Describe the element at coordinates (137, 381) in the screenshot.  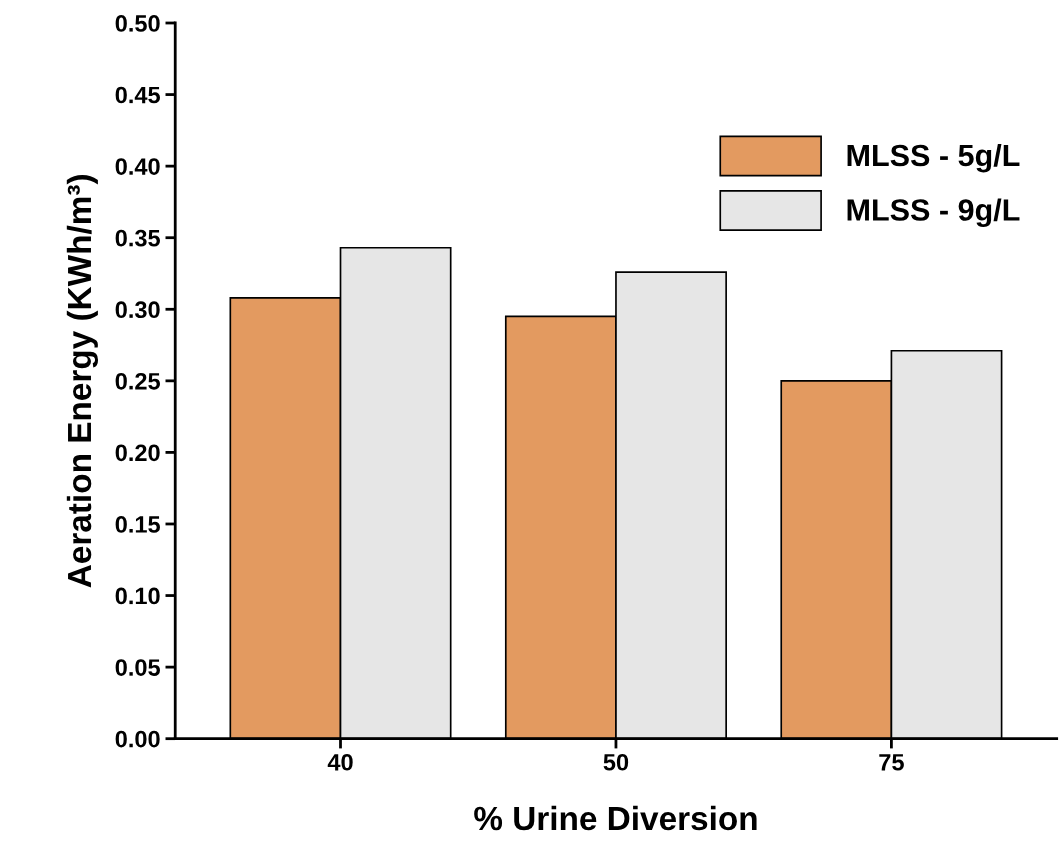
I see `y-tick-label: 0.25` at that location.